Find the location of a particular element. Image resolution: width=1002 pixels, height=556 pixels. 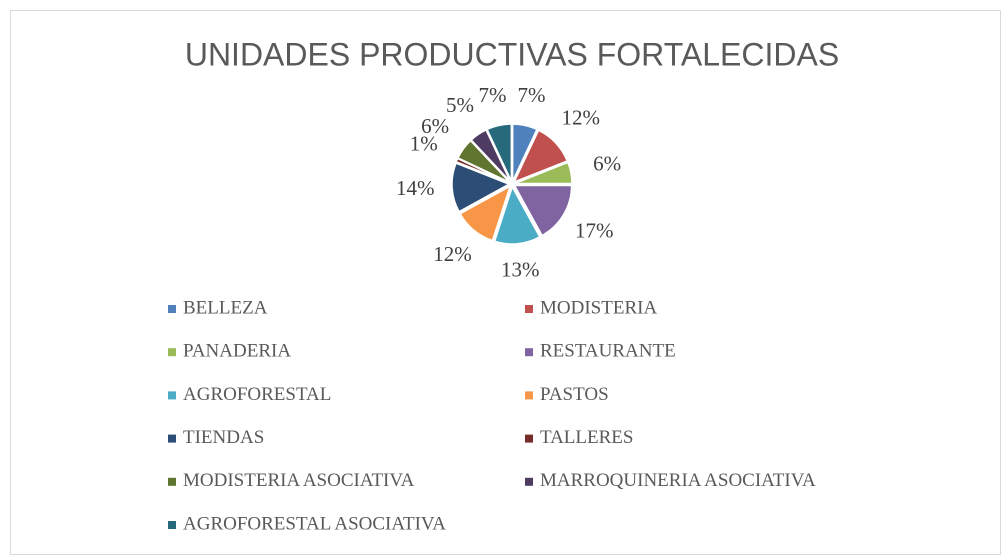

legend-label: TIENDAS is located at coordinates (223, 437).